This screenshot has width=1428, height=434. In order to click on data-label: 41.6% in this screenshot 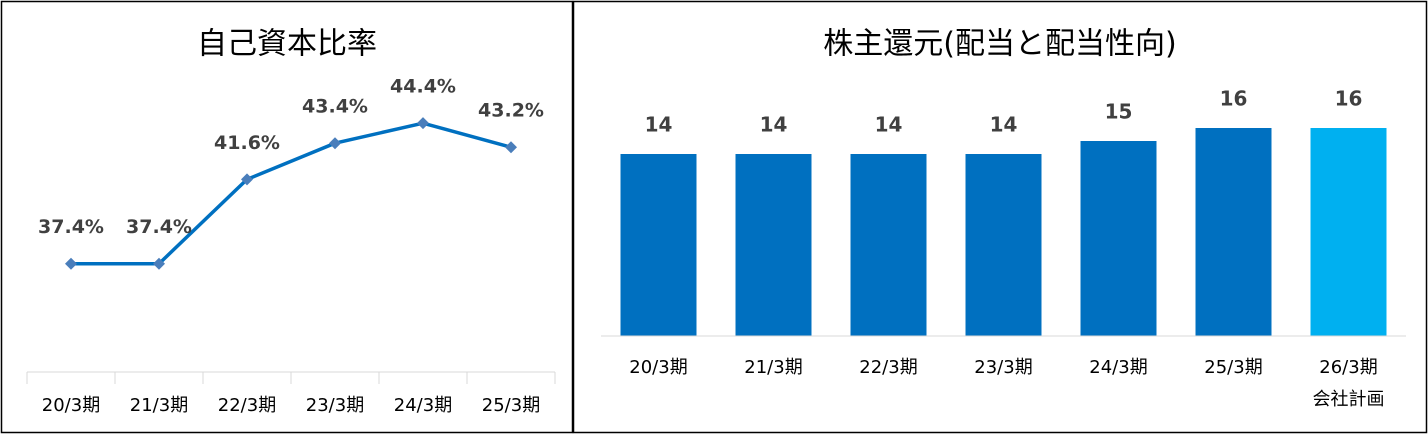, I will do `click(247, 143)`.